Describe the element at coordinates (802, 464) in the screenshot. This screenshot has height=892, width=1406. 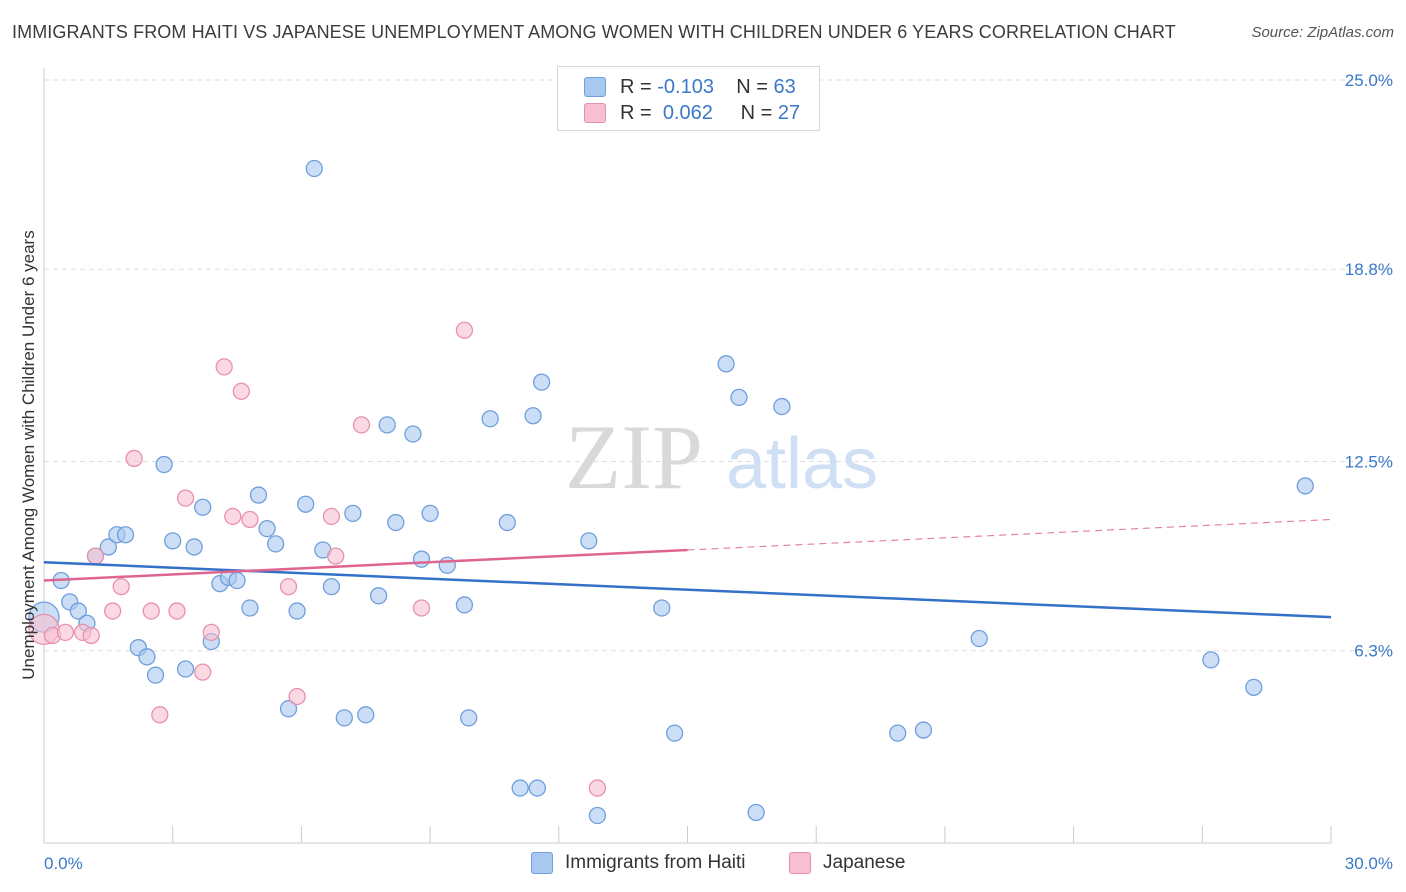
I see `watermark-atlas: atlas` at that location.